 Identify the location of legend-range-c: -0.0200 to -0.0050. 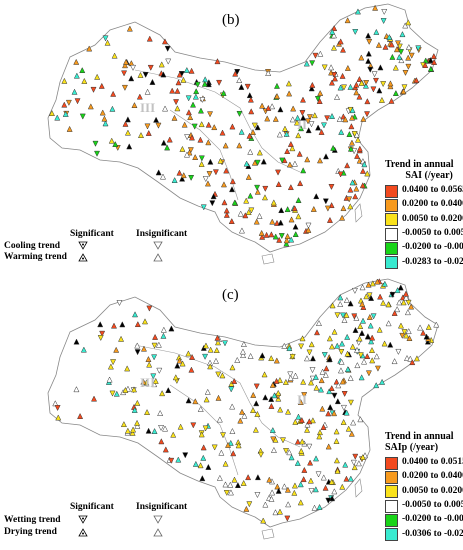
(432, 519).